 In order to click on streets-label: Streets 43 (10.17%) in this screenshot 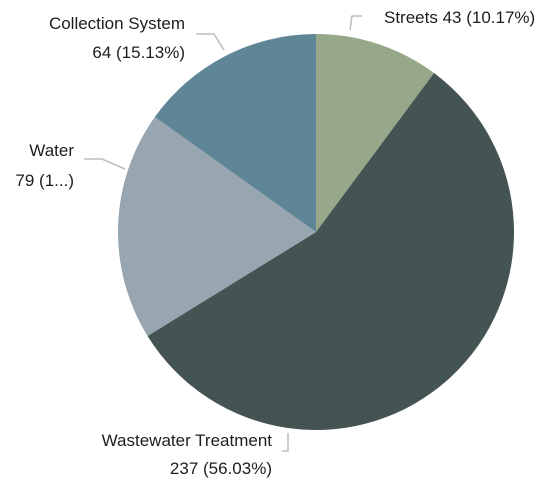, I will do `click(459, 17)`.